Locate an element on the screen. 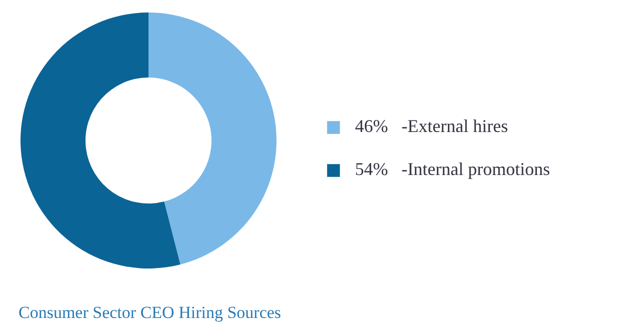  legend-label: 54% -Internal promotions is located at coordinates (452, 169).